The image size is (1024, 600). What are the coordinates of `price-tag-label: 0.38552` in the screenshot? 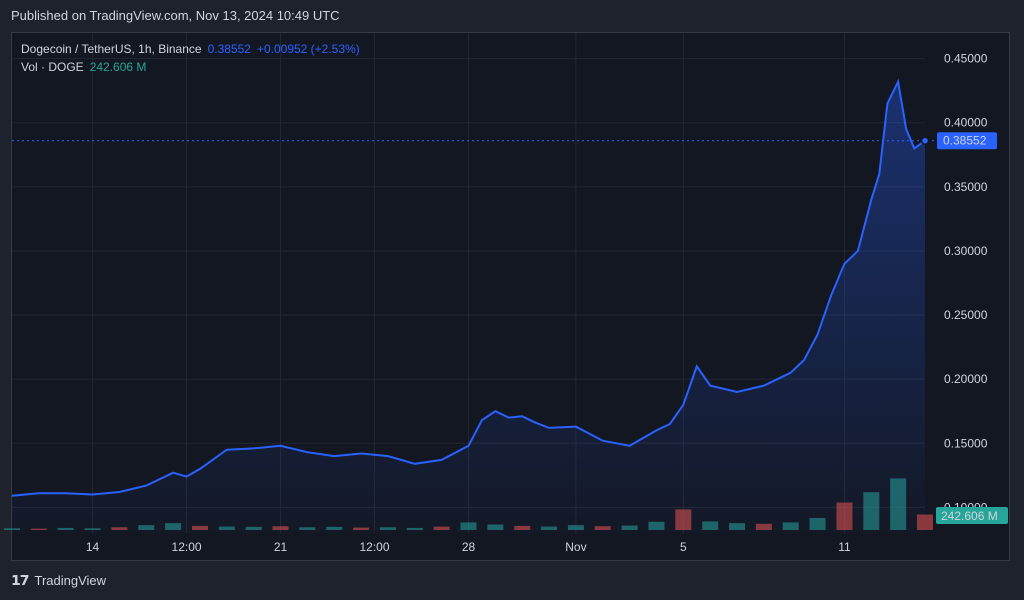 It's located at (965, 141).